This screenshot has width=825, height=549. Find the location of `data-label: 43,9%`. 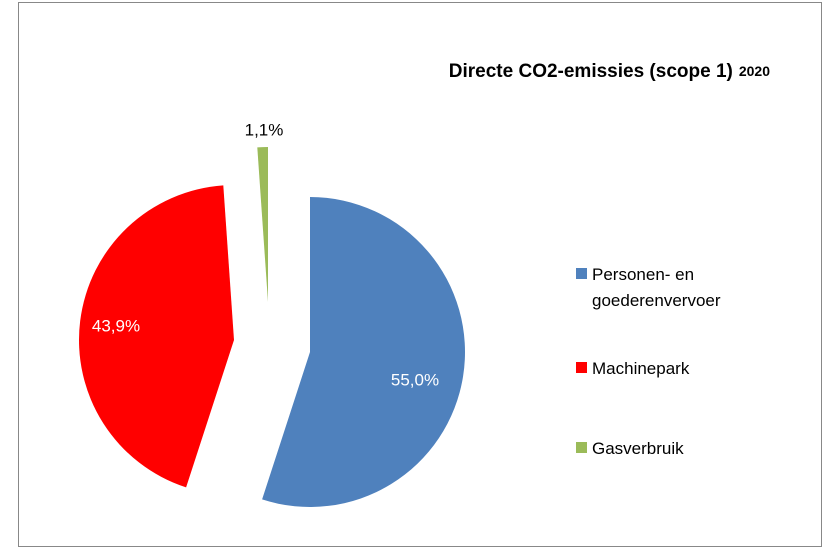

data-label: 43,9% is located at coordinates (116, 325).